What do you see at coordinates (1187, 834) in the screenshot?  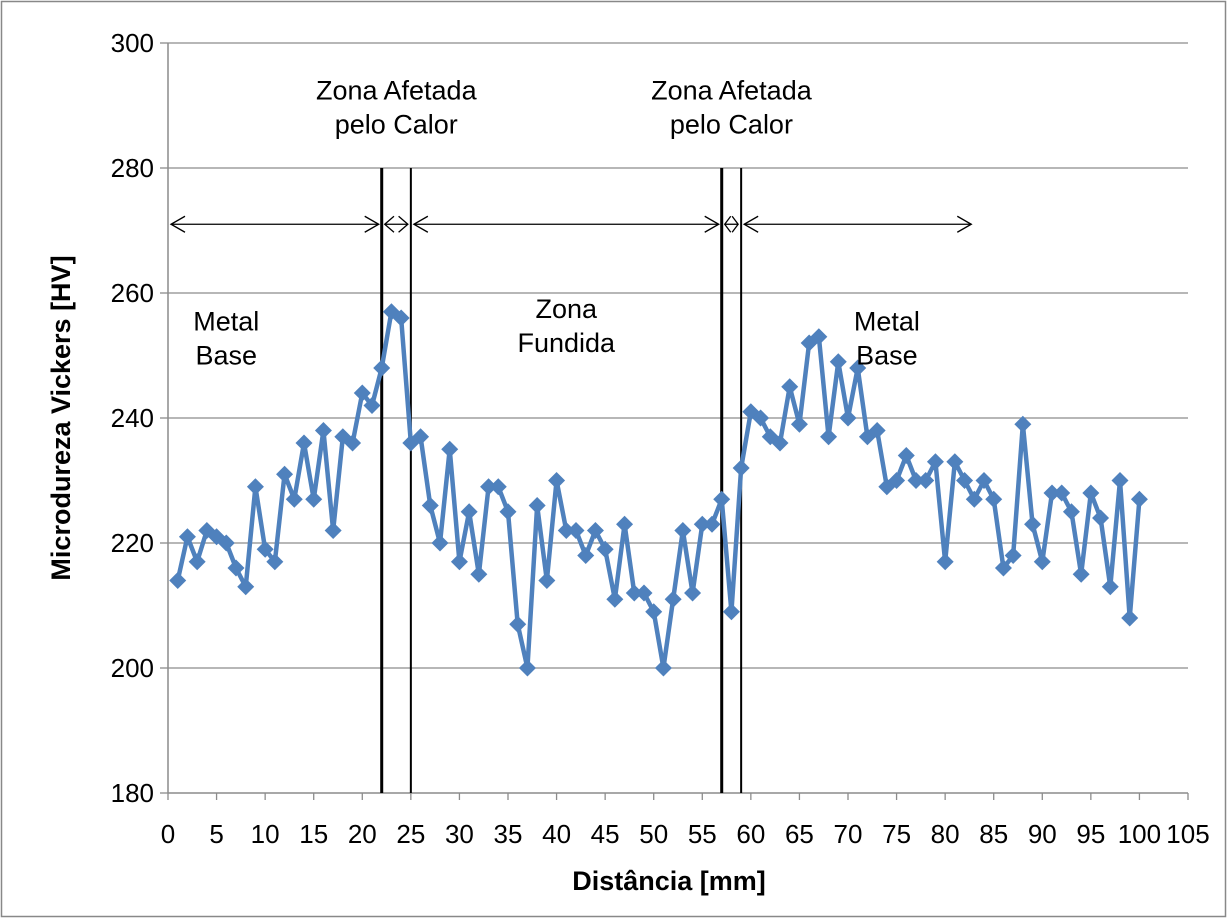 I see `x-tick-label: 105` at bounding box center [1187, 834].